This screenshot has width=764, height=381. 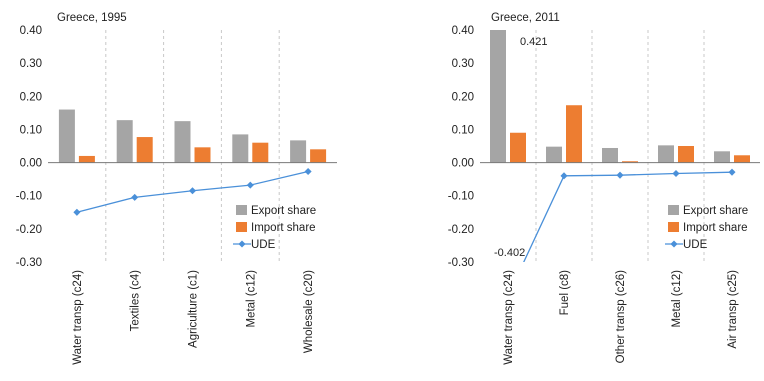 I want to click on data-label: -0.402, so click(x=509, y=253).